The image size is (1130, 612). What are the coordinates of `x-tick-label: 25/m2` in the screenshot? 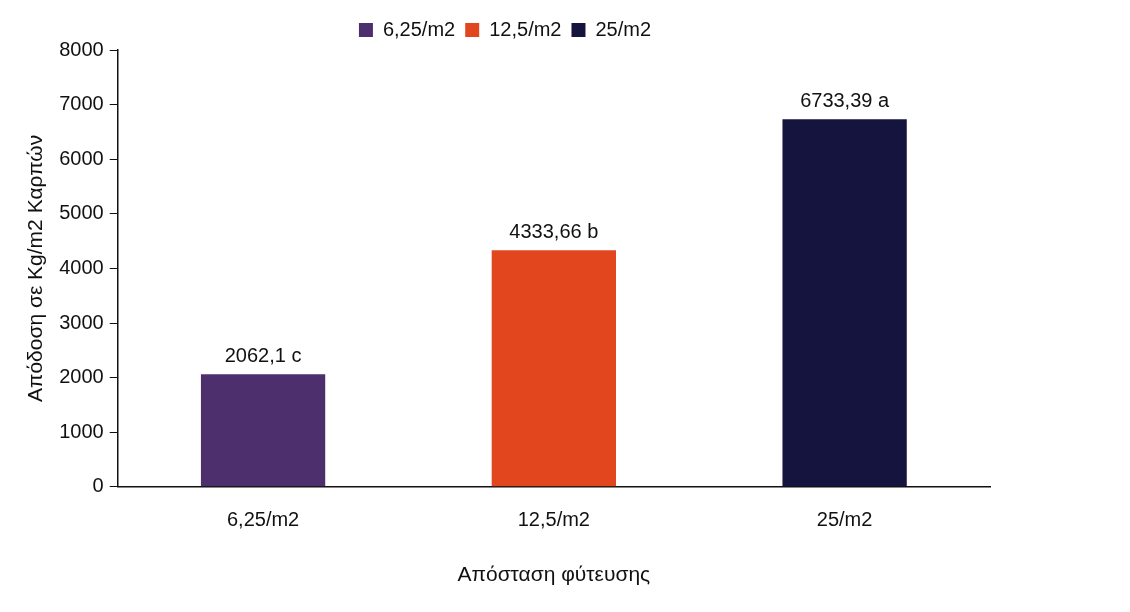 It's located at (844, 519).